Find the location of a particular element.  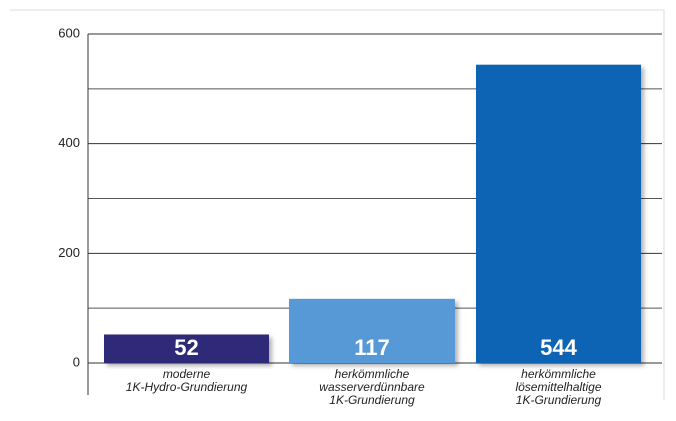

x-tick-label: moderne is located at coordinates (187, 374).